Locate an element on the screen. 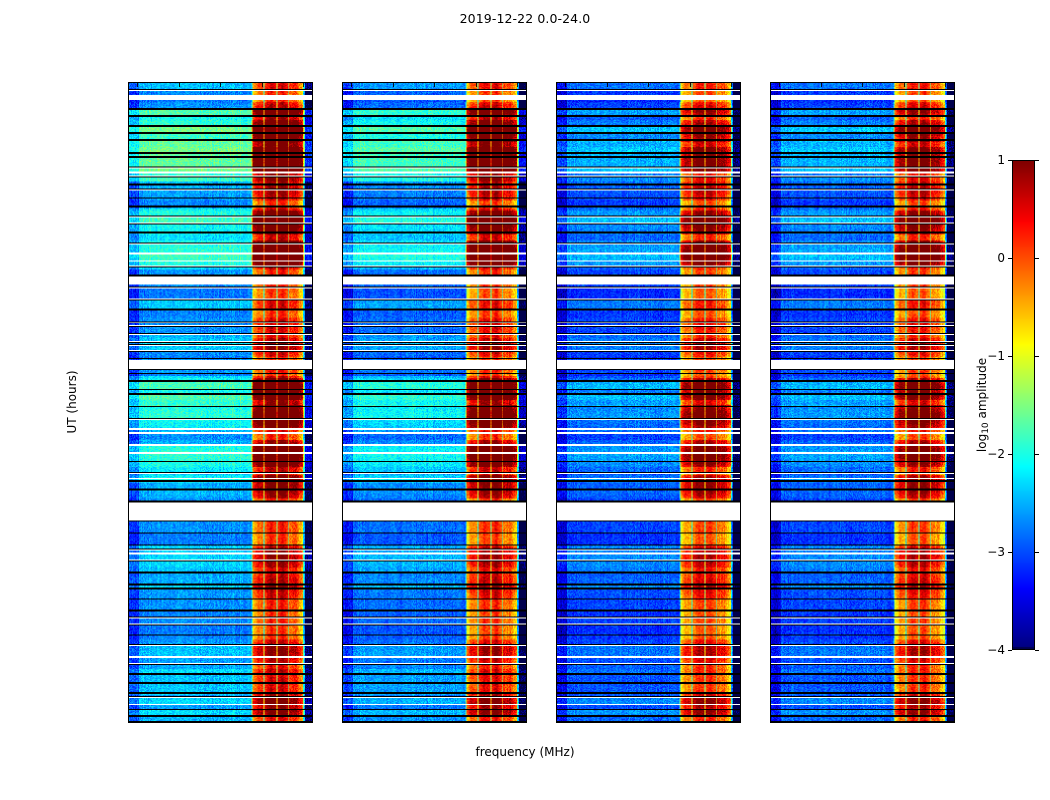 This screenshot has height=800, width=1050. colorbar-tick-label: 1 is located at coordinates (1001, 160).